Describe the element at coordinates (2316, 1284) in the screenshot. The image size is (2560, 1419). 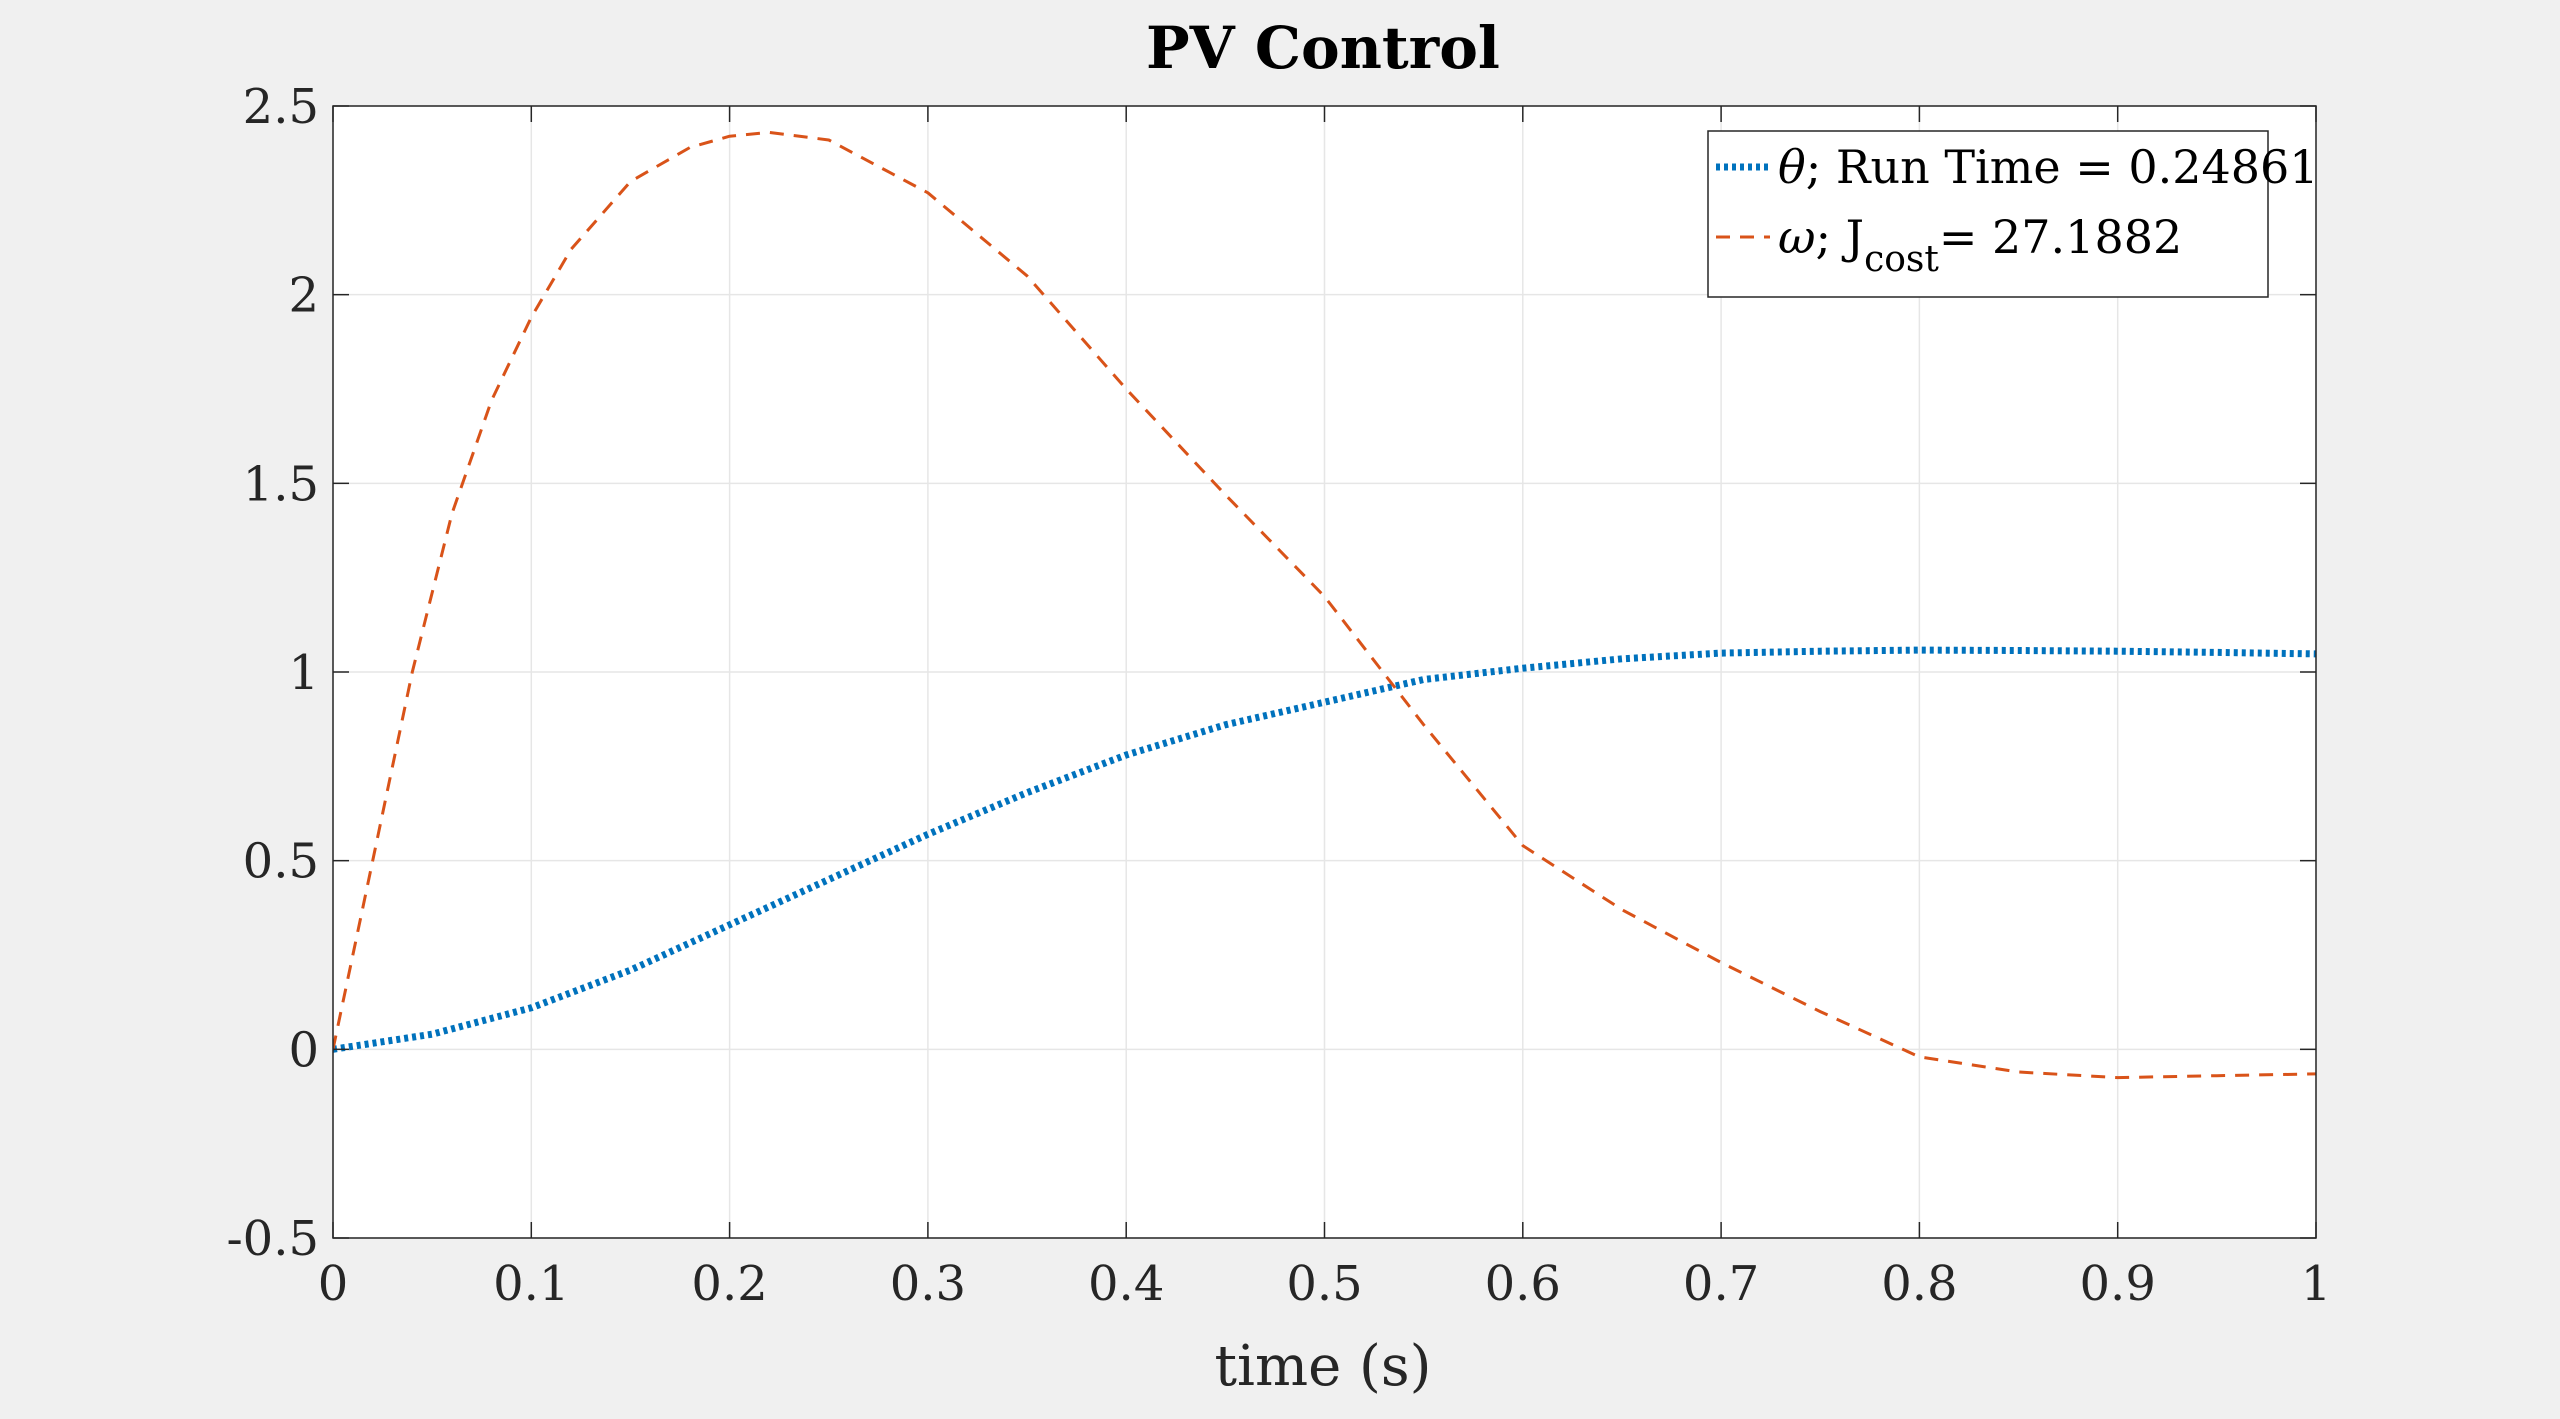
I see `x-tick-label: 1` at that location.